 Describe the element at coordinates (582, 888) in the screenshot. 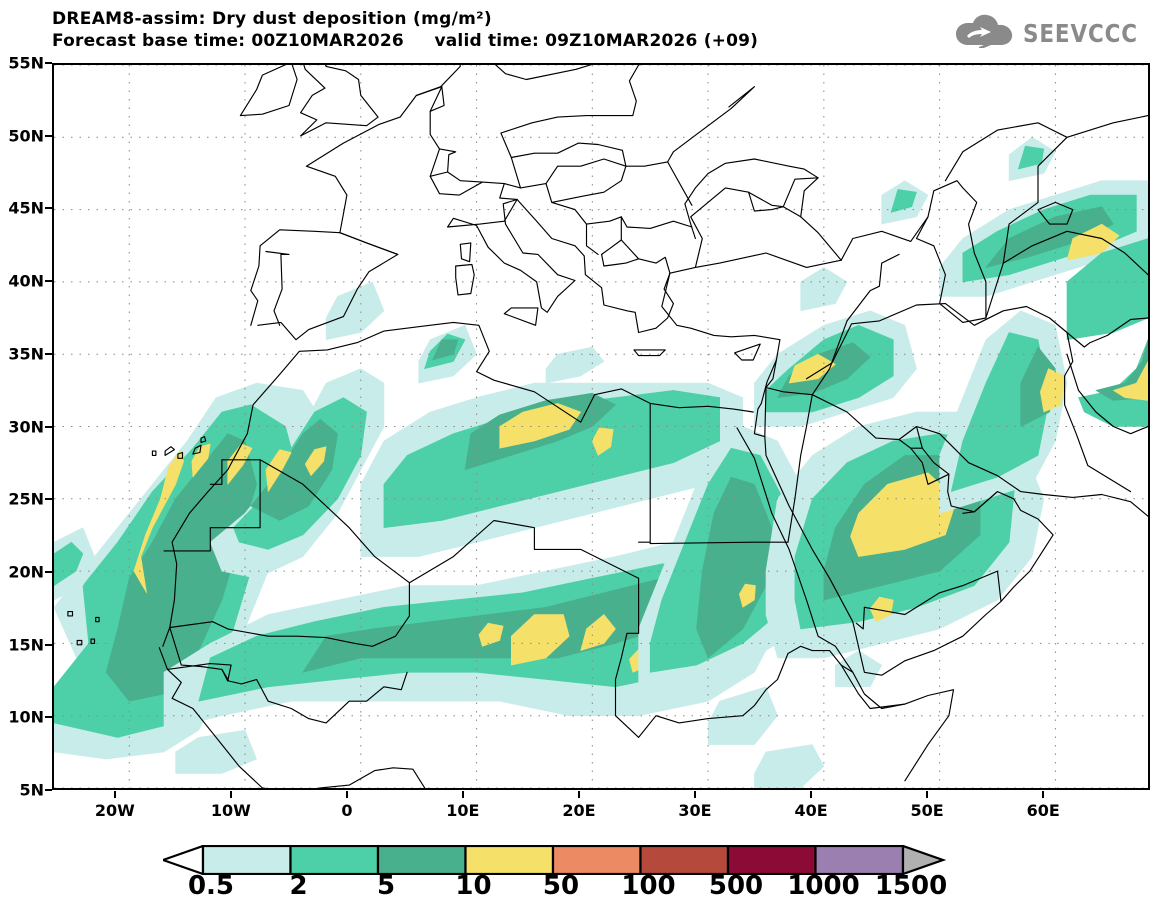

I see `colorbar-tick-labels: 0.5 2 5 10 50 100 500 1000 1500` at that location.